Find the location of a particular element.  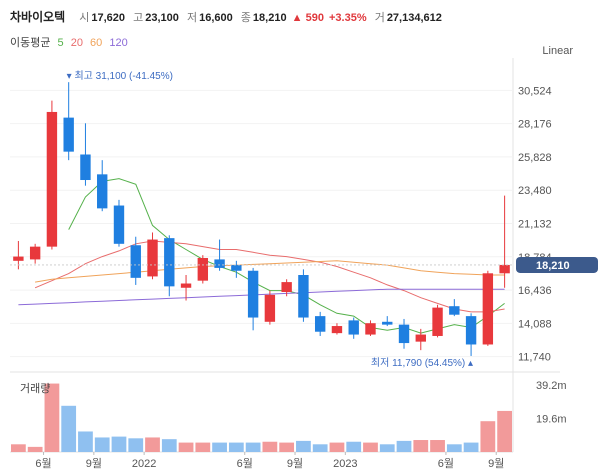

open-value: 17,620 is located at coordinates (108, 18).